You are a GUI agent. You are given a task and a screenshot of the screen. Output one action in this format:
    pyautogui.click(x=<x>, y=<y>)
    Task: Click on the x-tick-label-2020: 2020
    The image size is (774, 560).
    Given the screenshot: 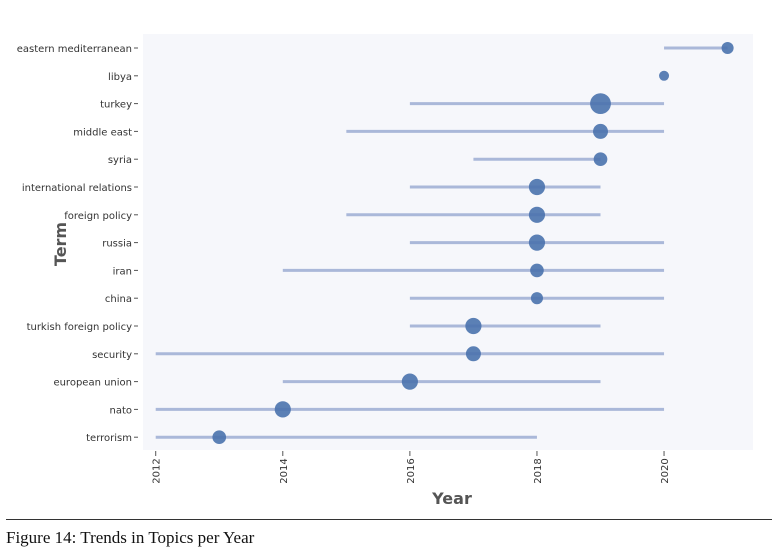 What is the action you would take?
    pyautogui.click(x=665, y=470)
    